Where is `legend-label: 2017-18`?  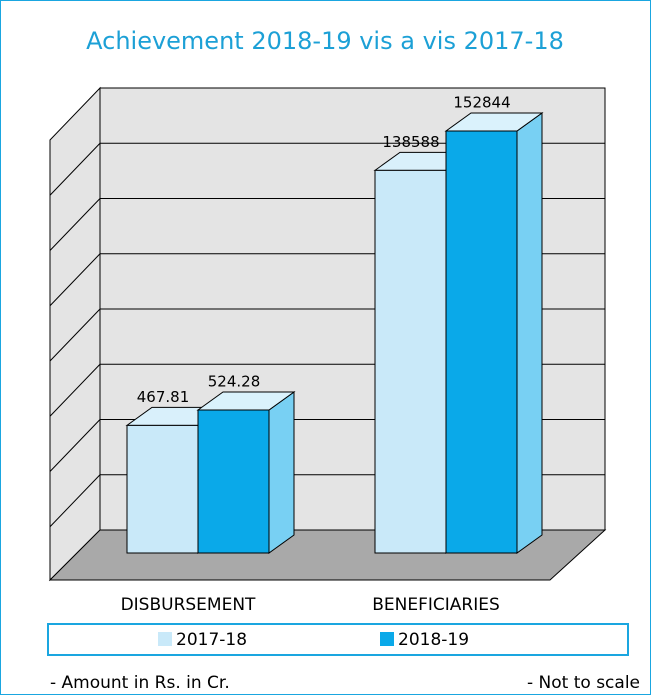
legend-label: 2017-18 is located at coordinates (211, 640).